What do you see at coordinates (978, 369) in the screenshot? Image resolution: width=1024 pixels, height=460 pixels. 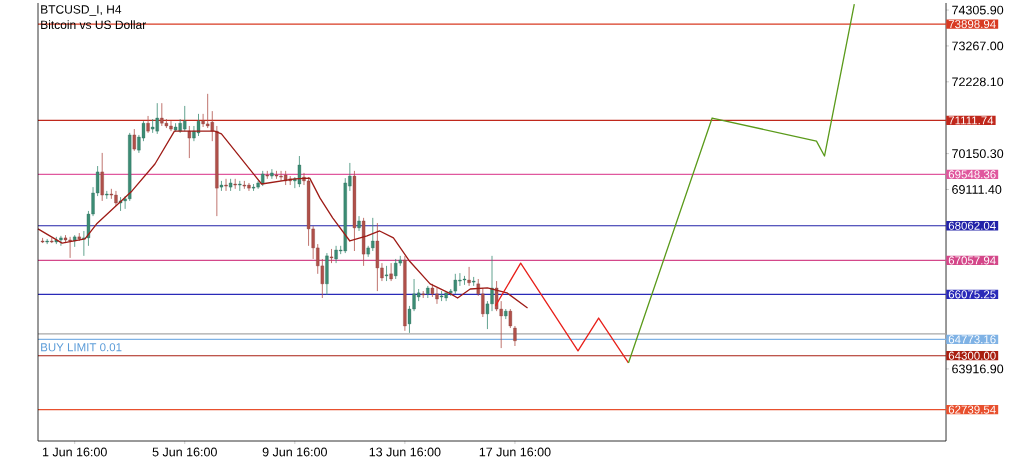 I see `y-tick-label: 63916.90` at bounding box center [978, 369].